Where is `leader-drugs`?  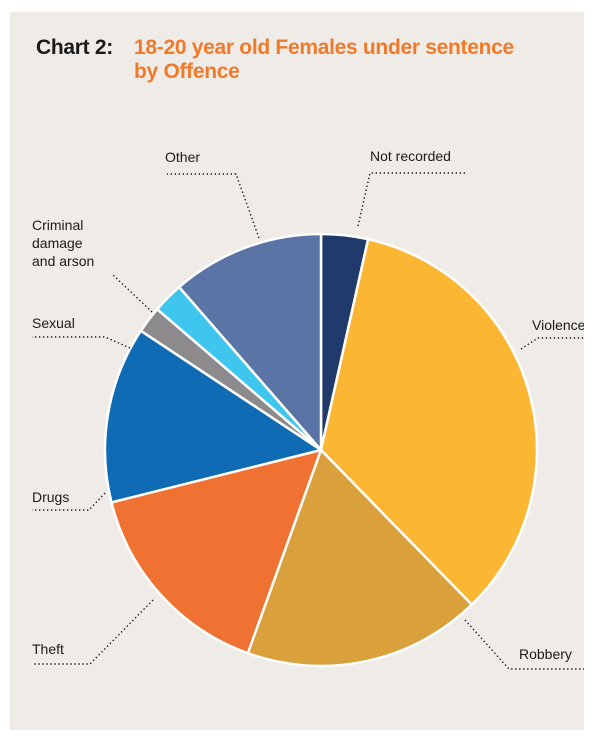
leader-drugs is located at coordinates (69, 501).